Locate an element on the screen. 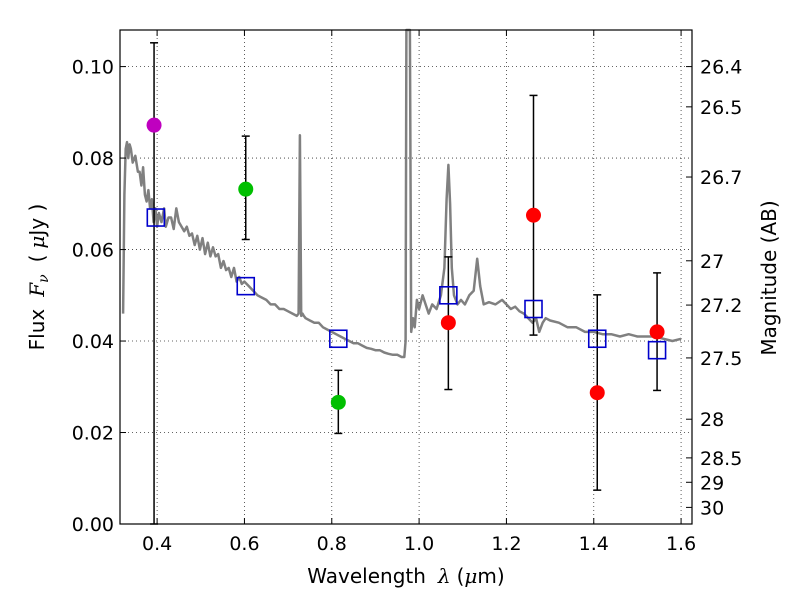 The width and height of the screenshot is (800, 600). y-tick-label: 0.04 is located at coordinates (93, 342).